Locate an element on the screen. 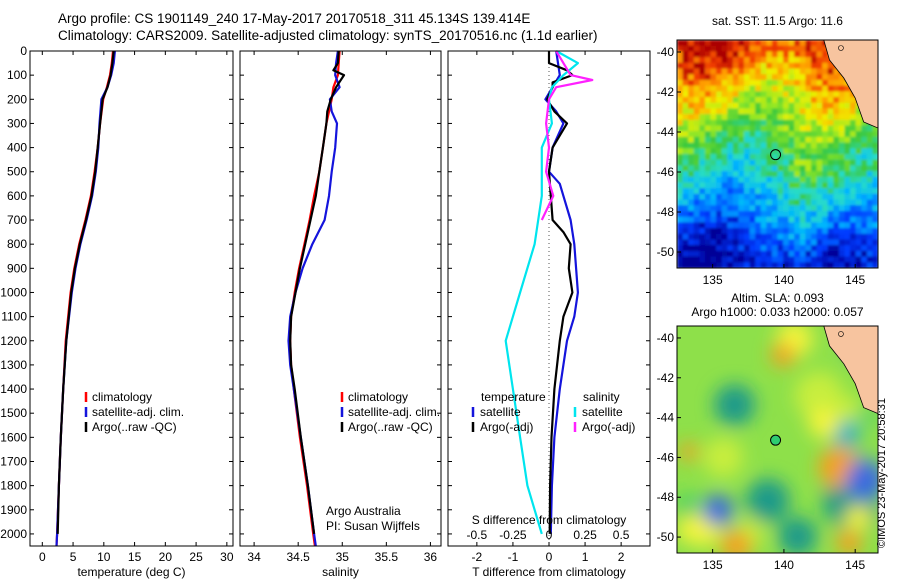 Image resolution: width=900 pixels, height=580 pixels. x-tick-label: 36 is located at coordinates (431, 557).